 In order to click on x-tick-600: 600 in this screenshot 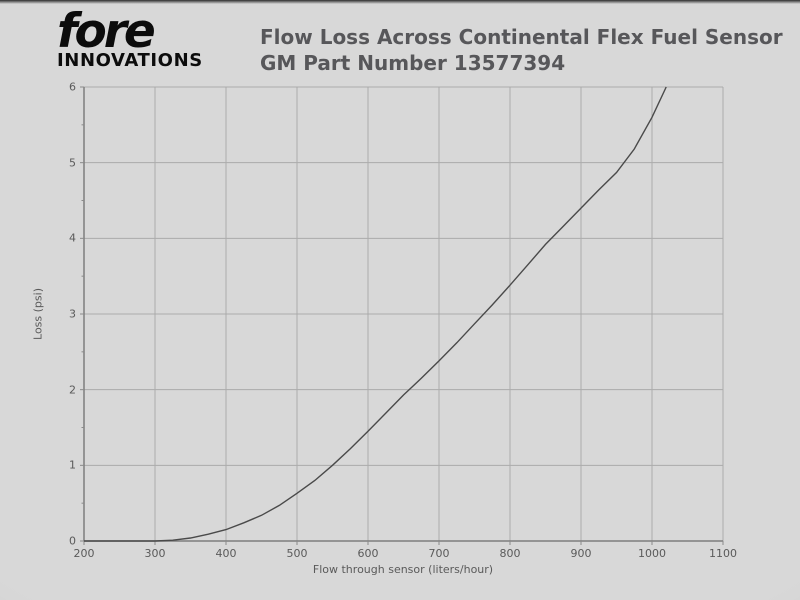, I will do `click(368, 553)`.